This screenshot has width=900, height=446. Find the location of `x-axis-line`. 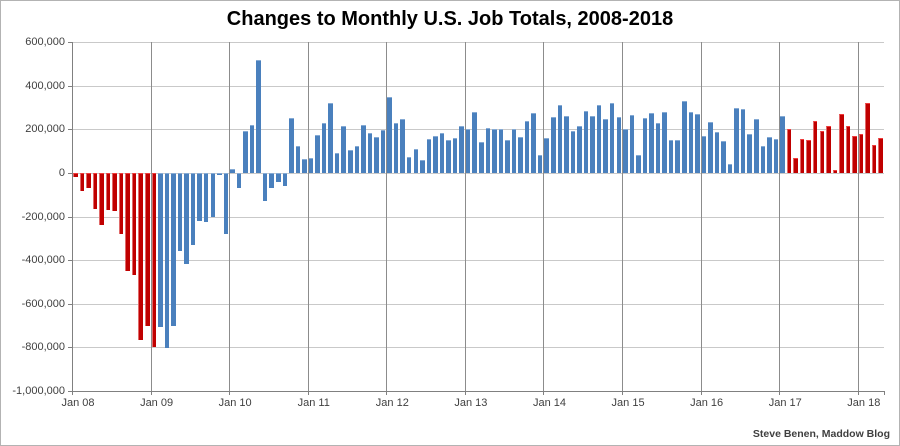

x-axis-line is located at coordinates (478, 391).